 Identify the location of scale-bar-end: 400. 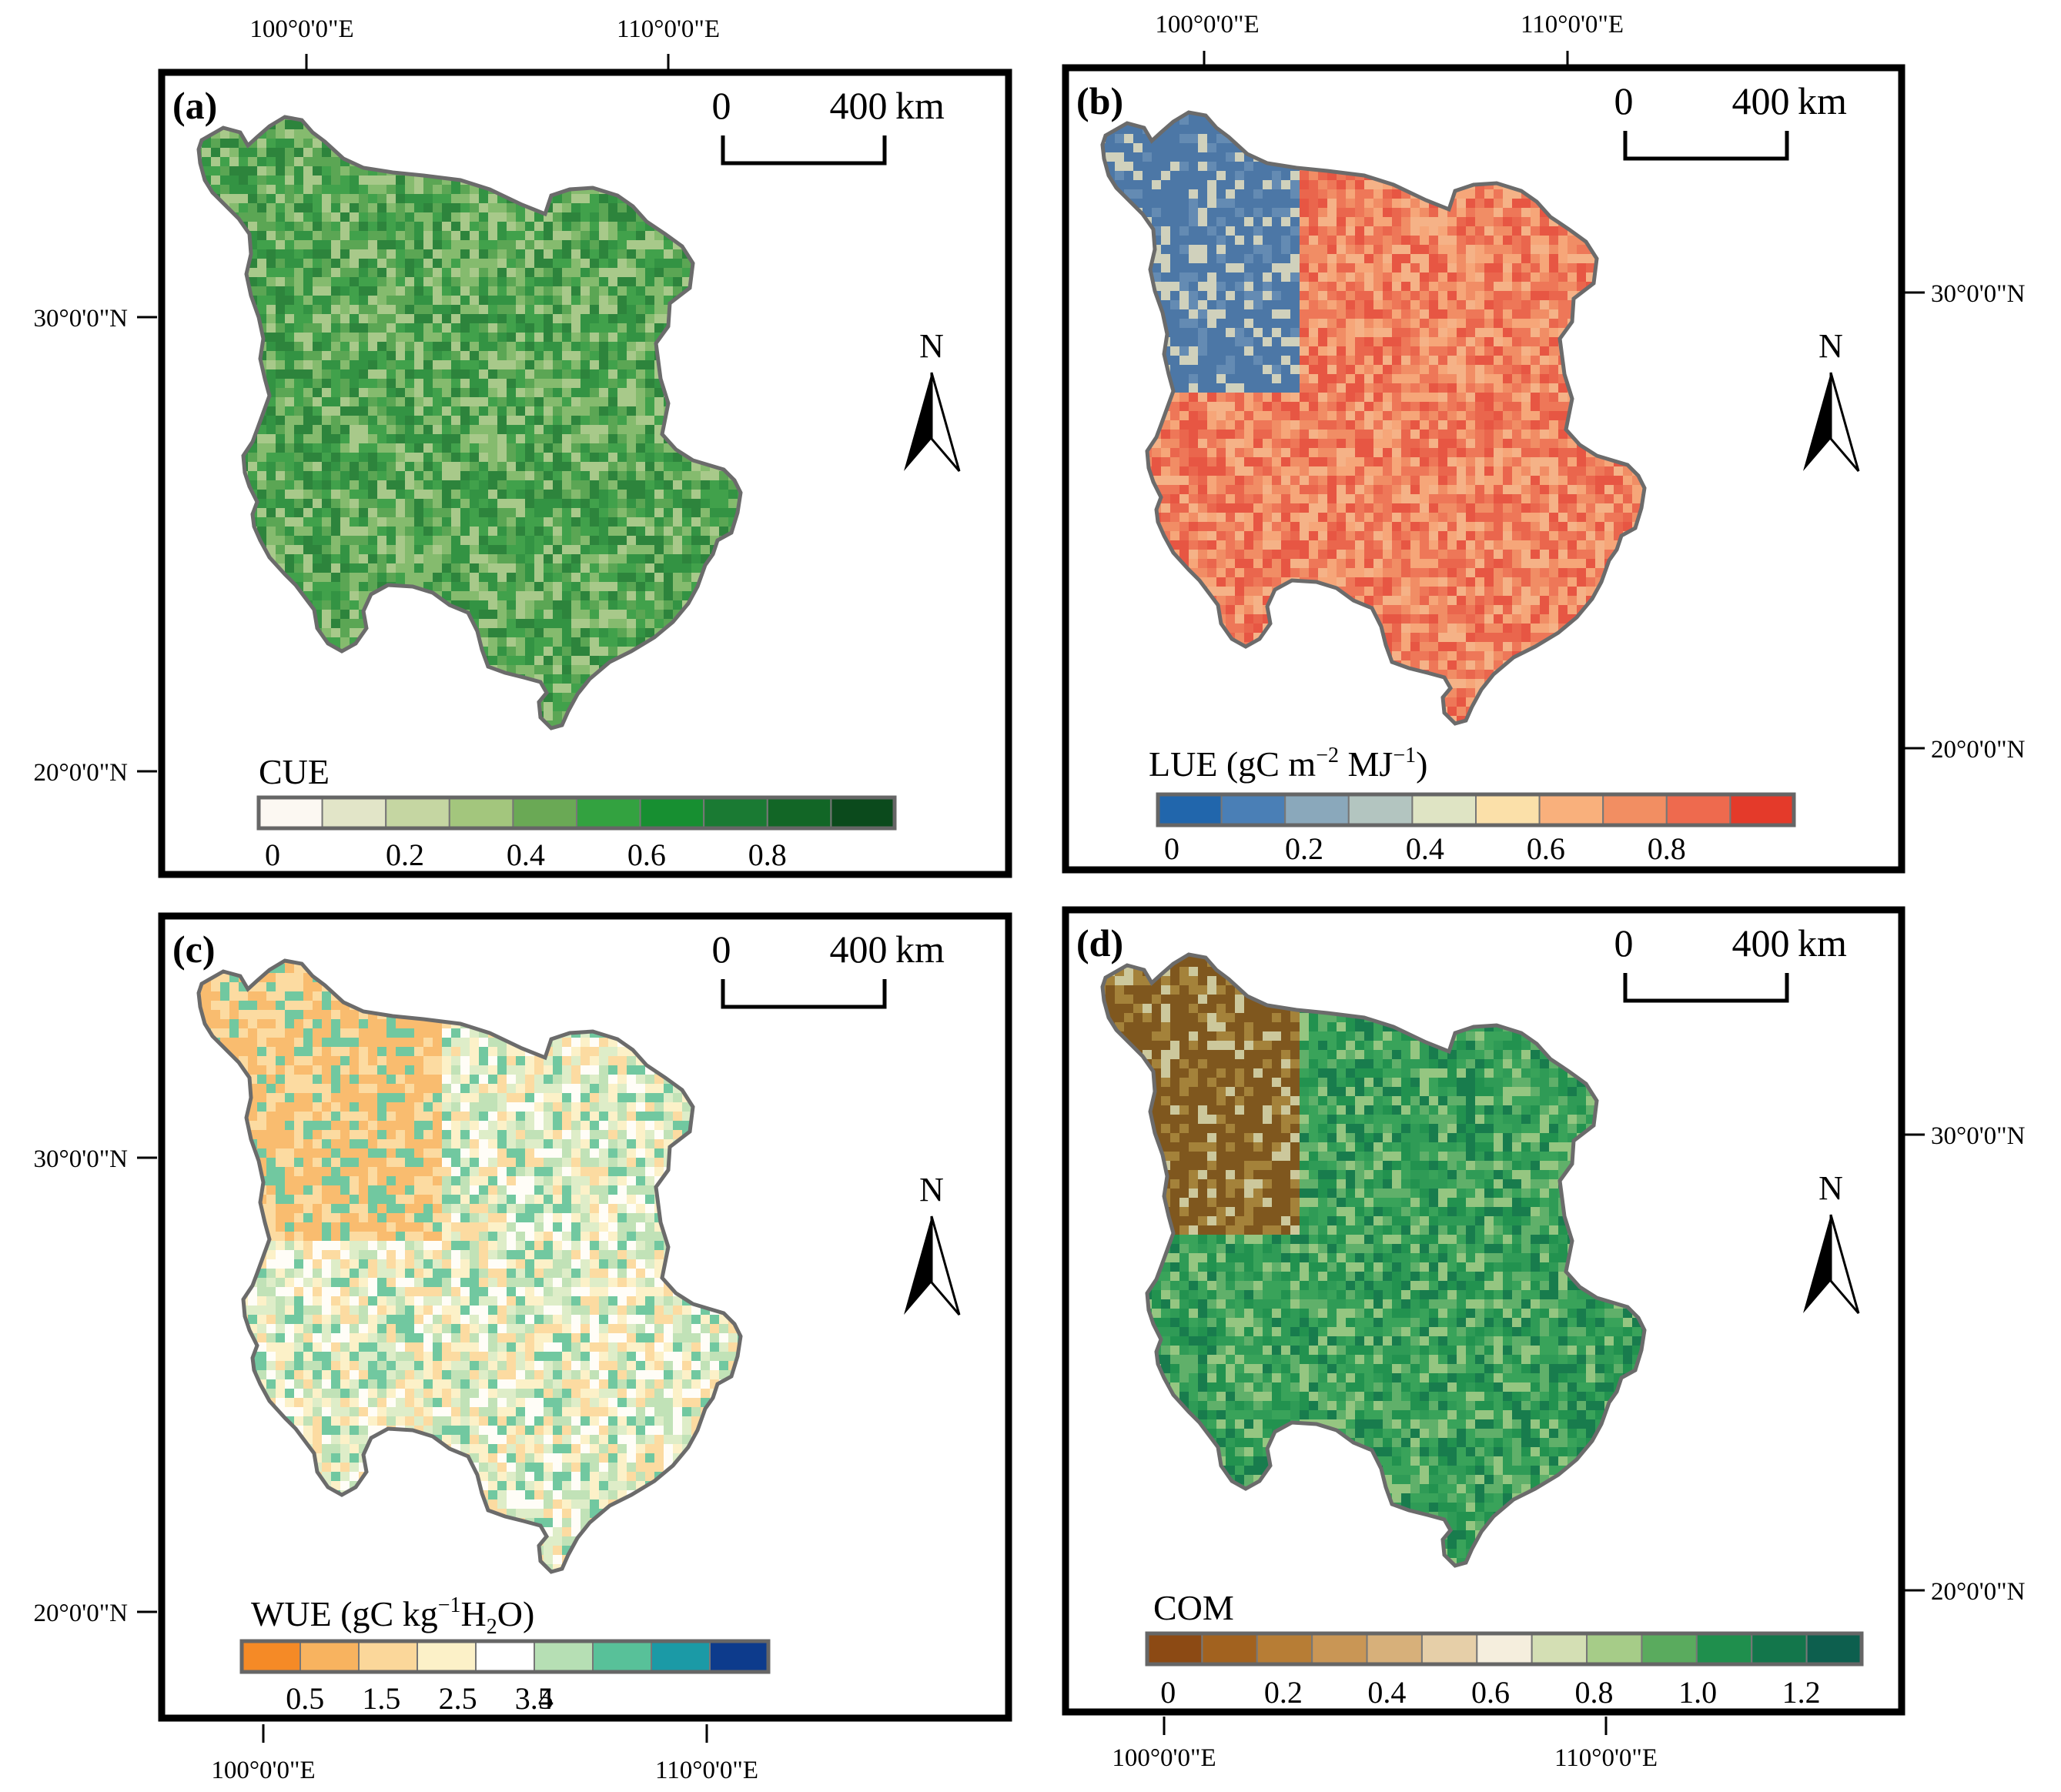
(1761, 943).